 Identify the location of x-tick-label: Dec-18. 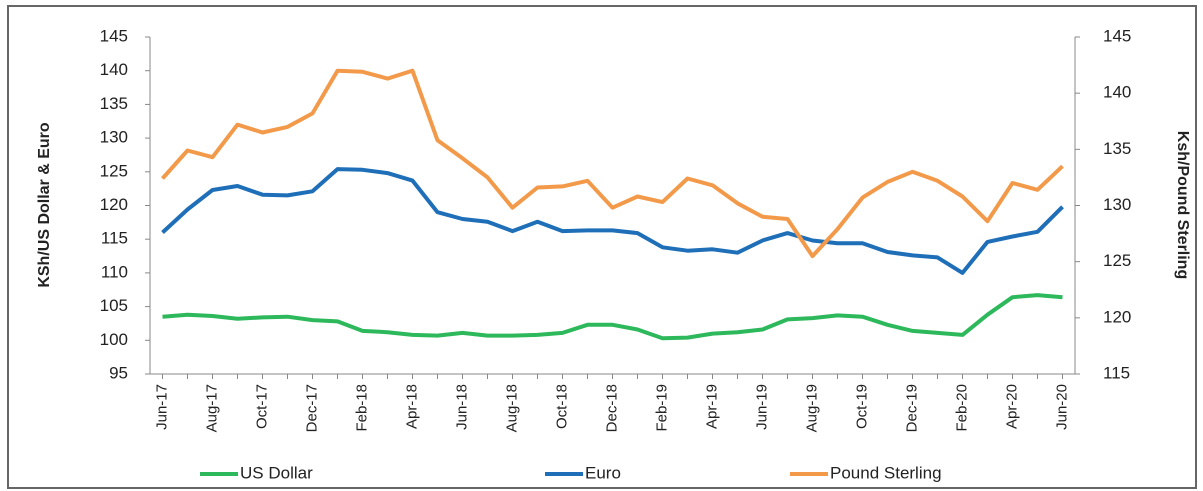
(611, 408).